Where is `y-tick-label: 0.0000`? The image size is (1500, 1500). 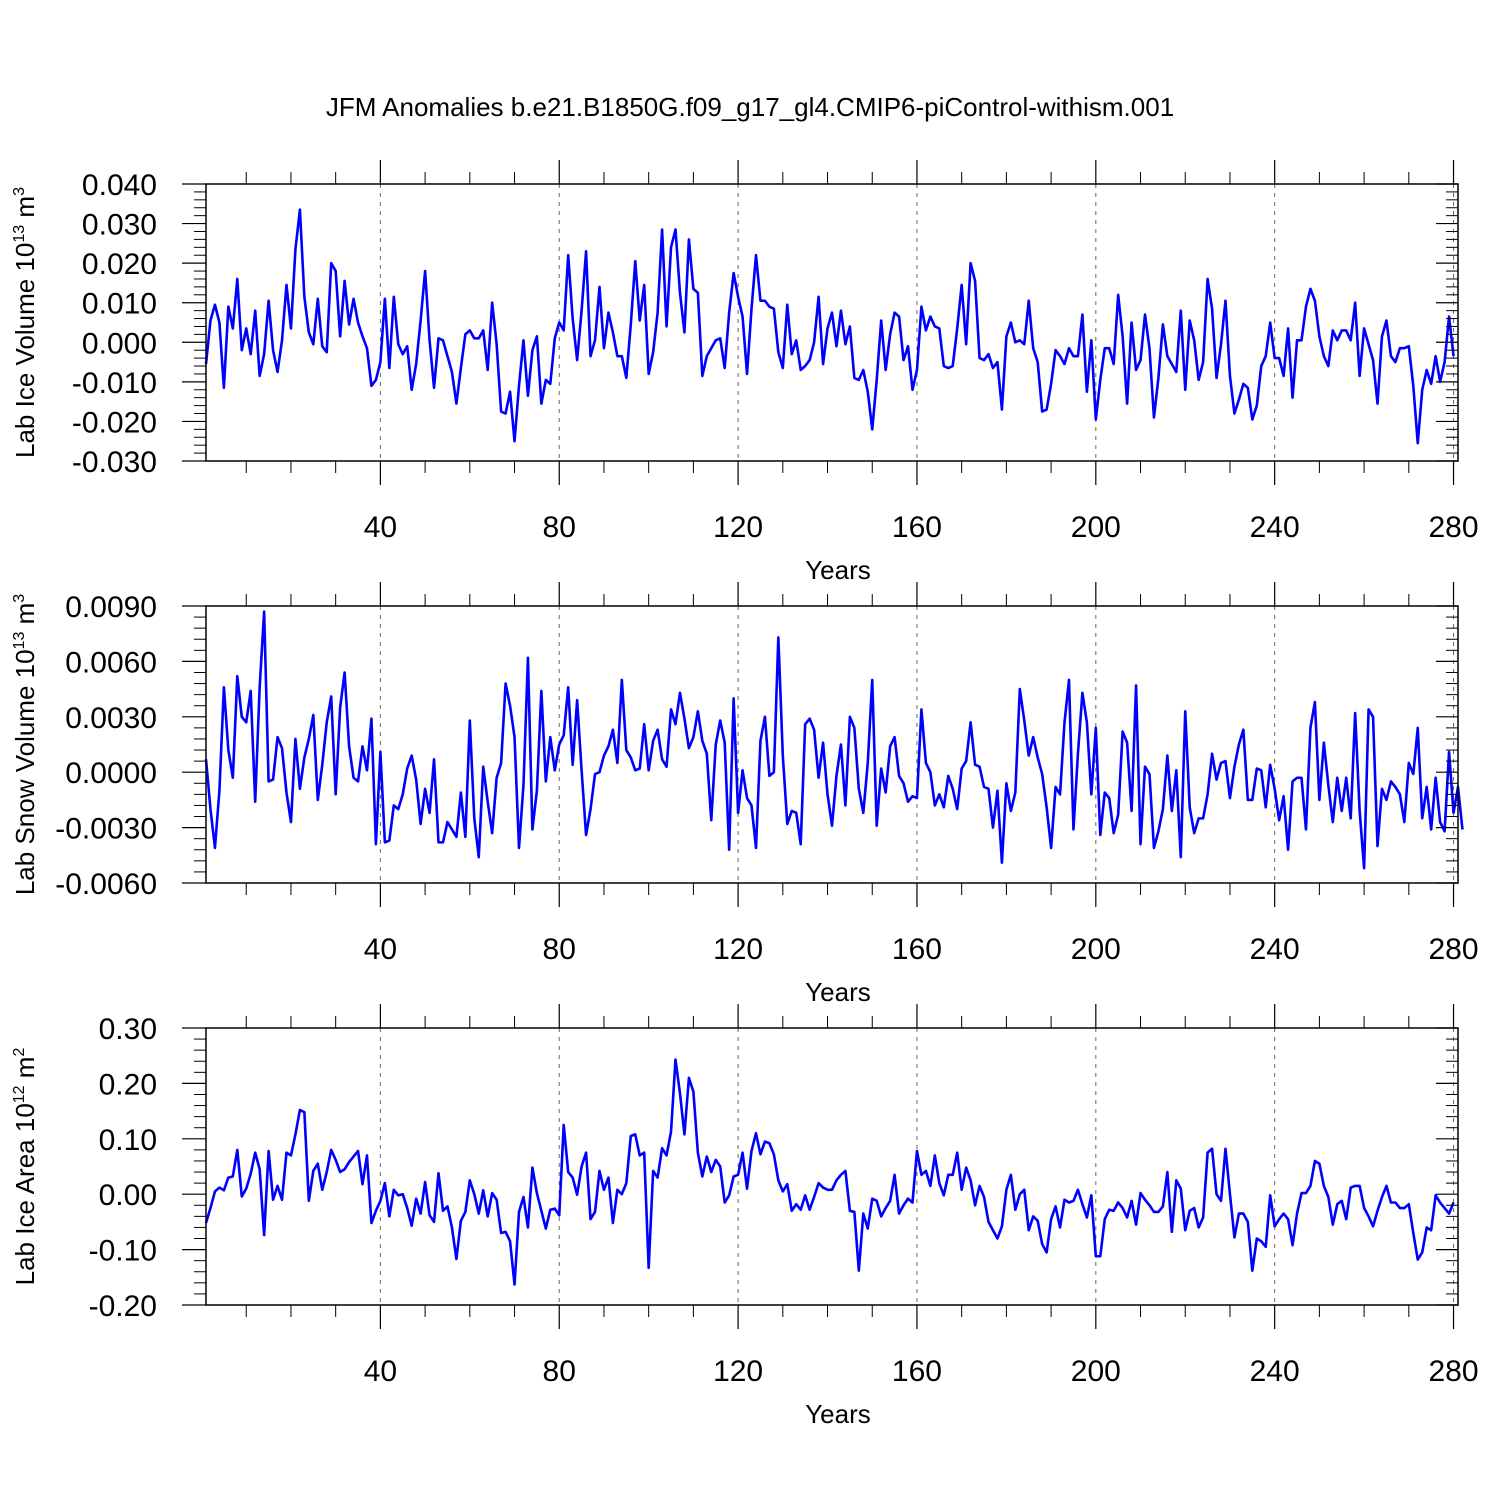
y-tick-label: 0.0000 is located at coordinates (111, 773).